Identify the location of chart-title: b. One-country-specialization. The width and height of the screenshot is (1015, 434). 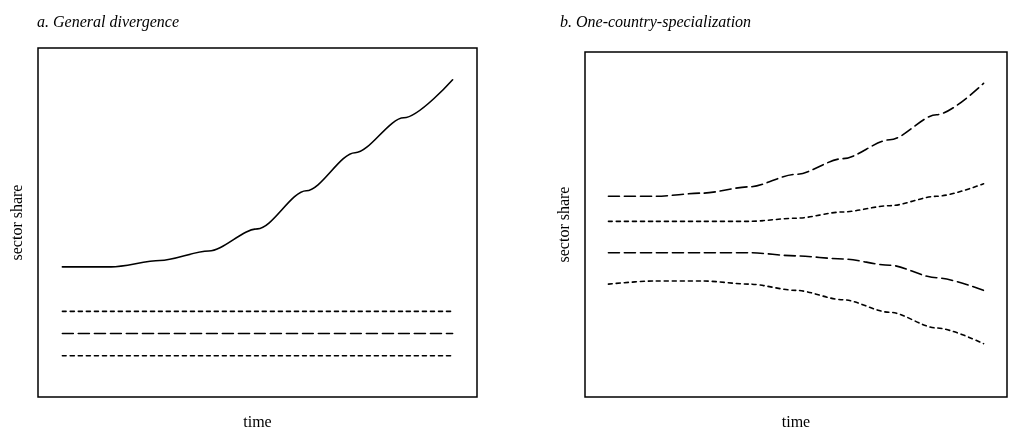
(656, 21).